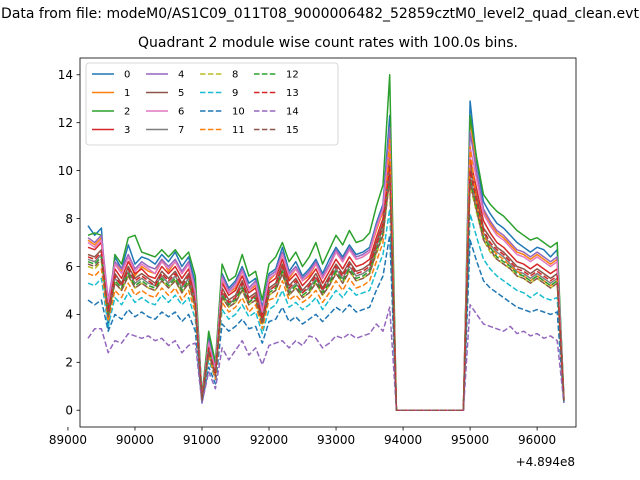  I want to click on x-tick-label: 95000, so click(470, 440).